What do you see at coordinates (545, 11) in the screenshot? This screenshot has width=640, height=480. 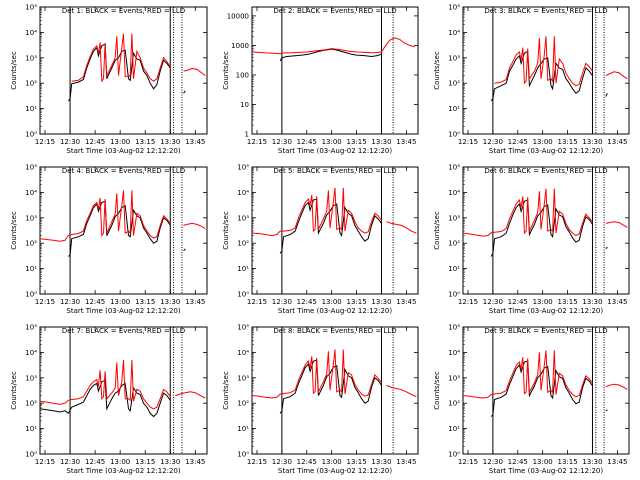 I see `chart-title: Det 3: BLACK = Events, RED = LLD` at bounding box center [545, 11].